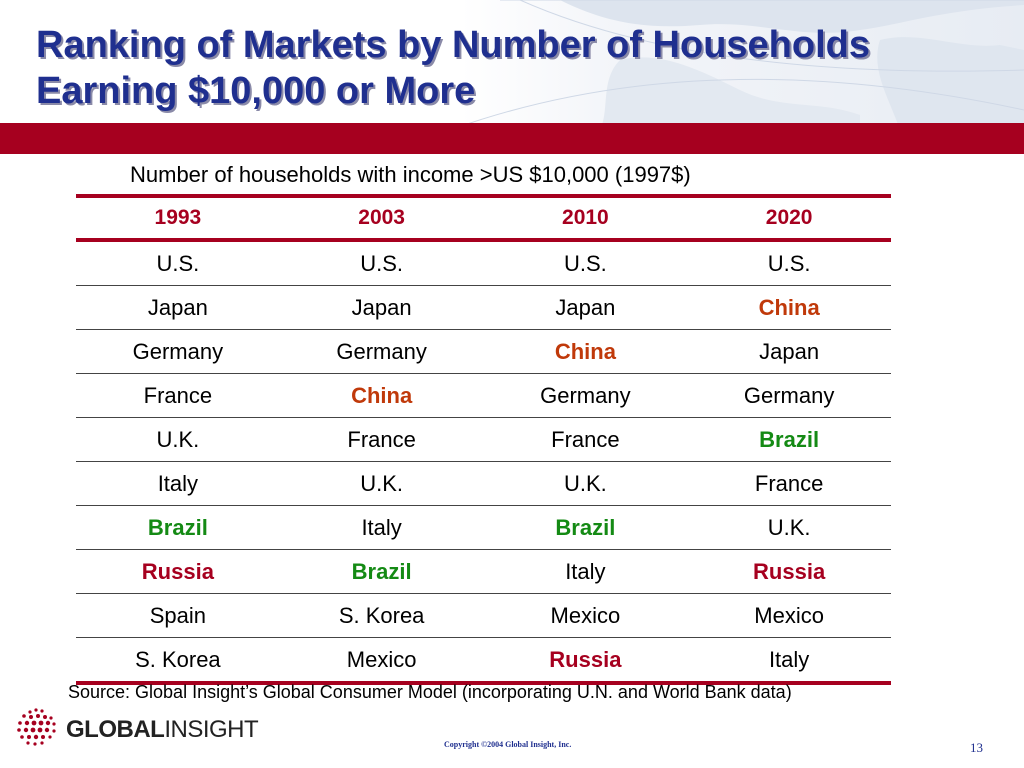 This screenshot has width=1024, height=768. Describe the element at coordinates (211, 729) in the screenshot. I see `logo-text-normal: INSIGHT` at that location.